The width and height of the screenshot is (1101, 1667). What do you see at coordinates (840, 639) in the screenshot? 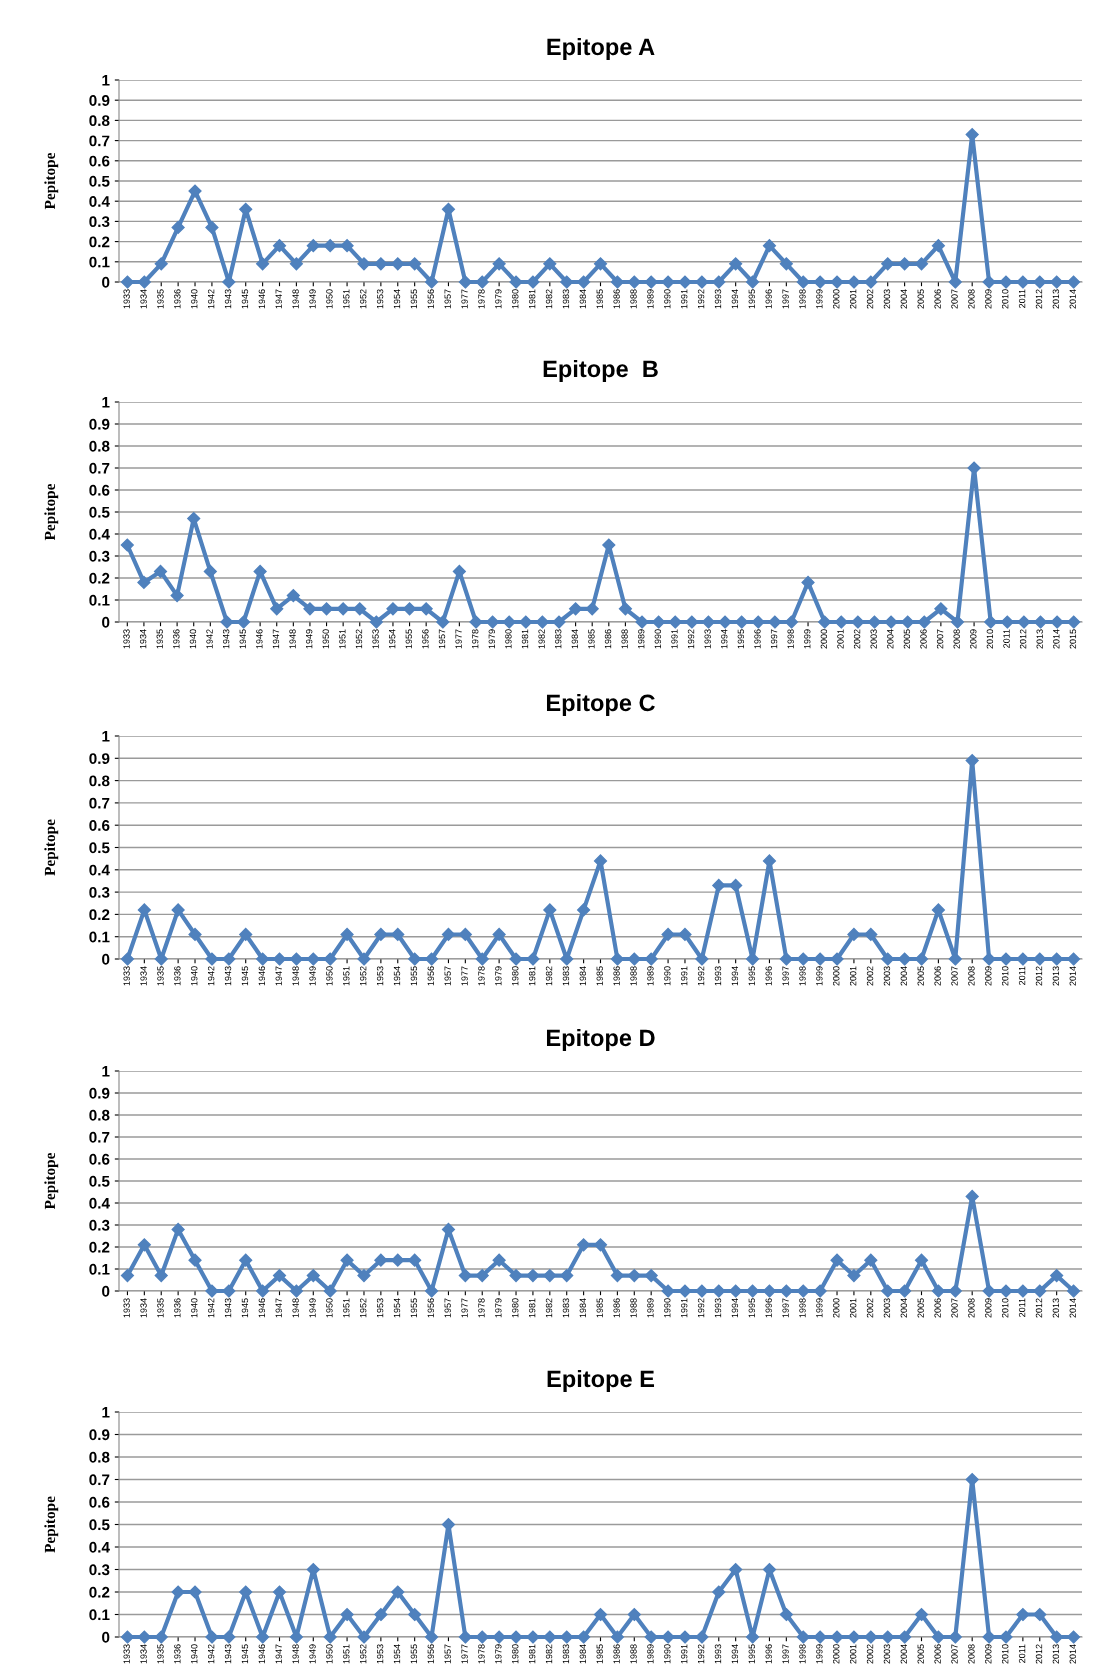
I see `x-tick-label: 2001` at bounding box center [840, 639].